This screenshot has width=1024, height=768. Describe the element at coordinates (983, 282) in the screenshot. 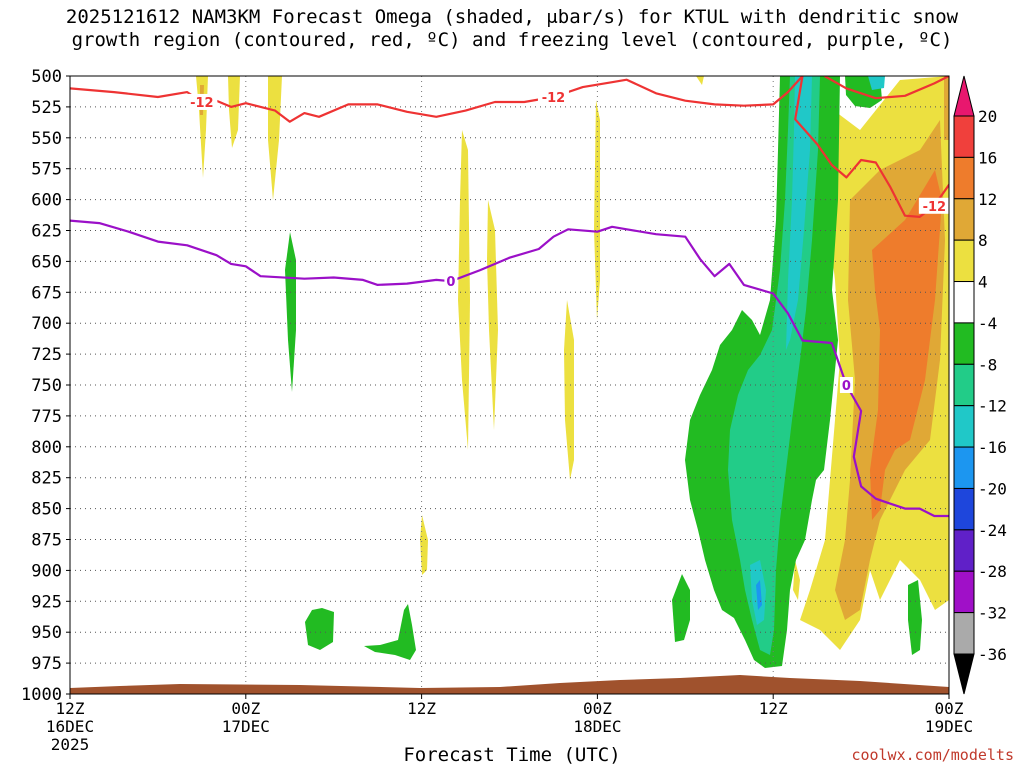

I see `colorbar-label: 4` at that location.